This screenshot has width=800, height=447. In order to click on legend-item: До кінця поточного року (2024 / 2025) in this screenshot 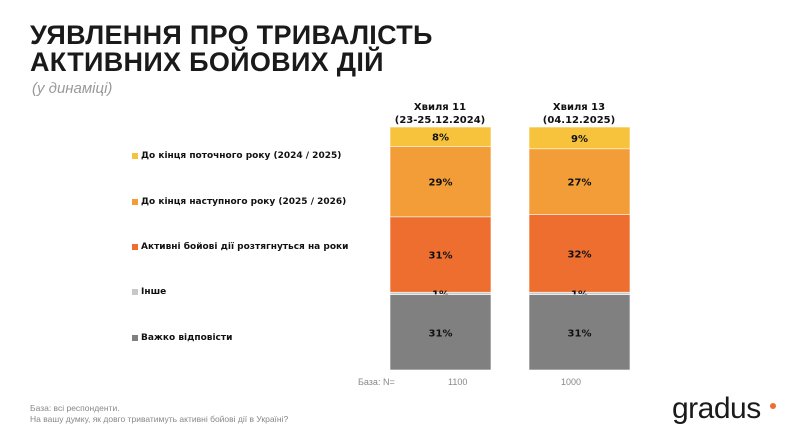, I will do `click(247, 156)`.